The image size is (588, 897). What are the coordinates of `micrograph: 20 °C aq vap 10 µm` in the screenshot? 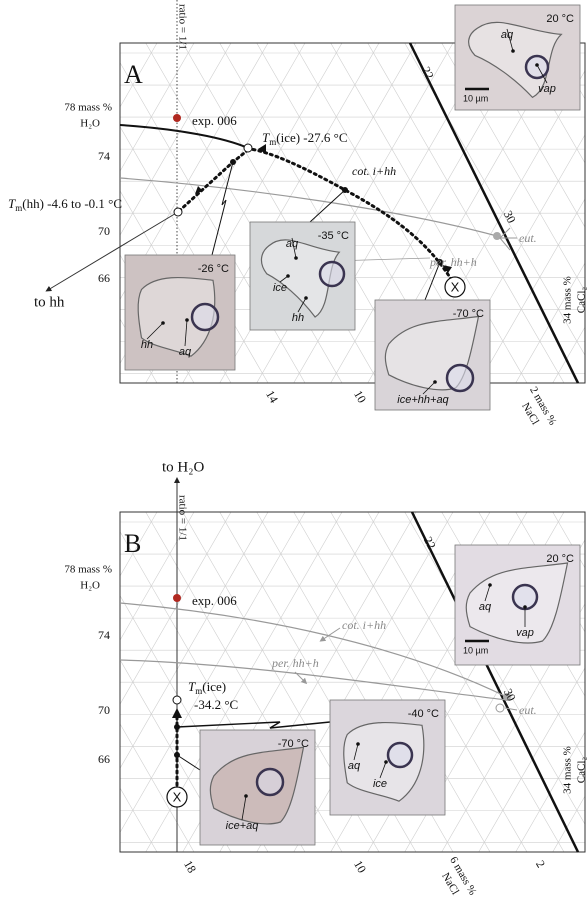 It's located at (517, 57).